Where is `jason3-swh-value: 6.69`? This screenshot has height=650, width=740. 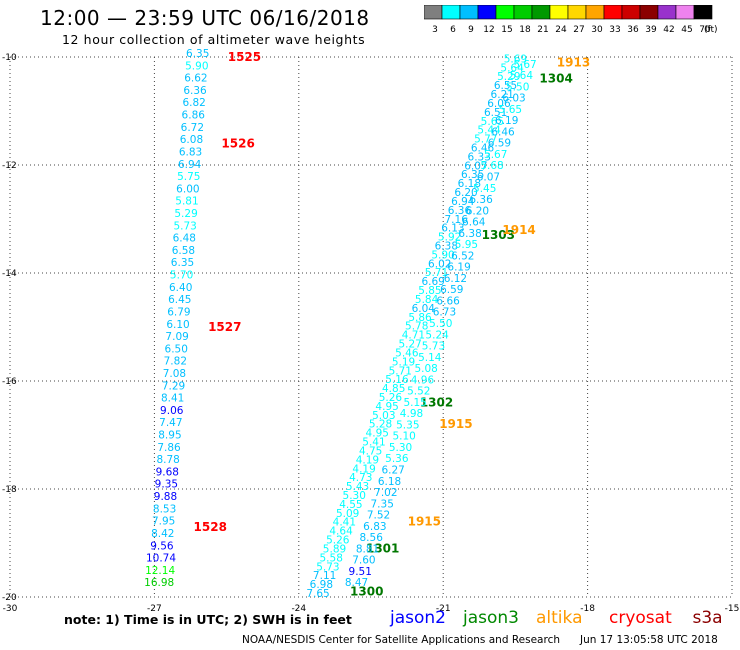
jason3-swh-value: 6.69 is located at coordinates (432, 282).